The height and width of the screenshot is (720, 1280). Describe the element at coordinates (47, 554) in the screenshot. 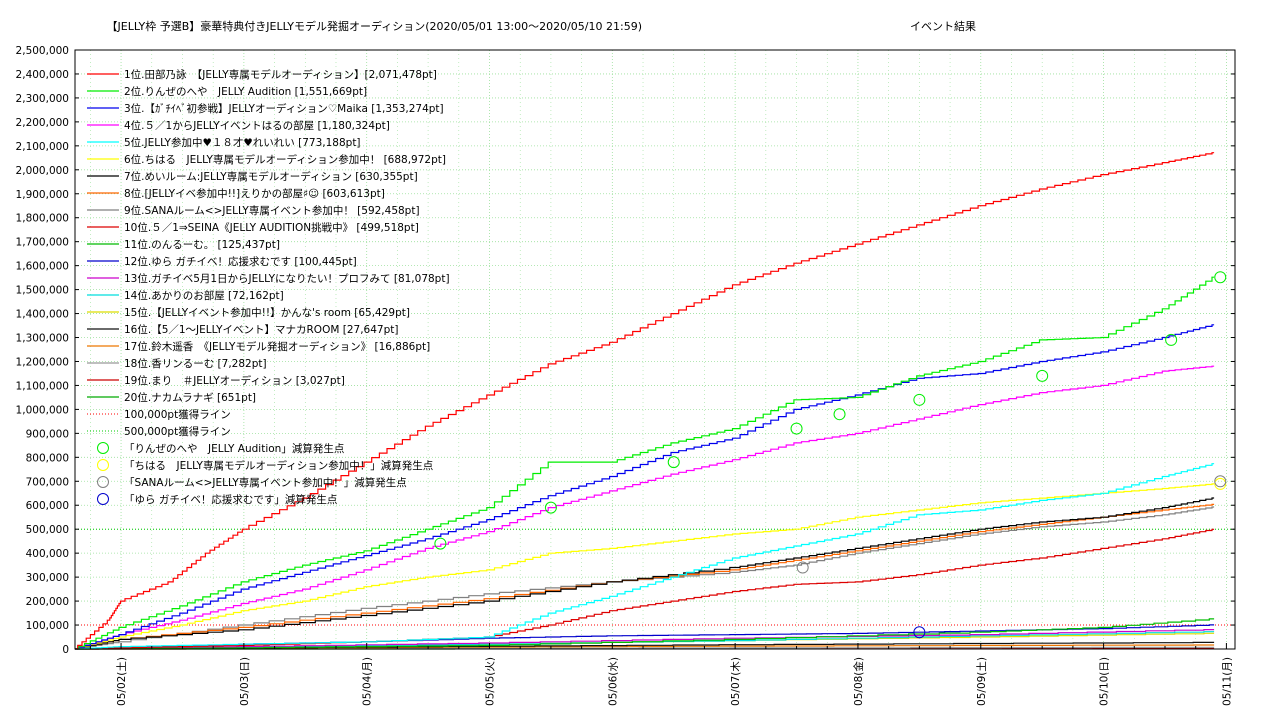

I see `y-tick-label: 400,000` at that location.